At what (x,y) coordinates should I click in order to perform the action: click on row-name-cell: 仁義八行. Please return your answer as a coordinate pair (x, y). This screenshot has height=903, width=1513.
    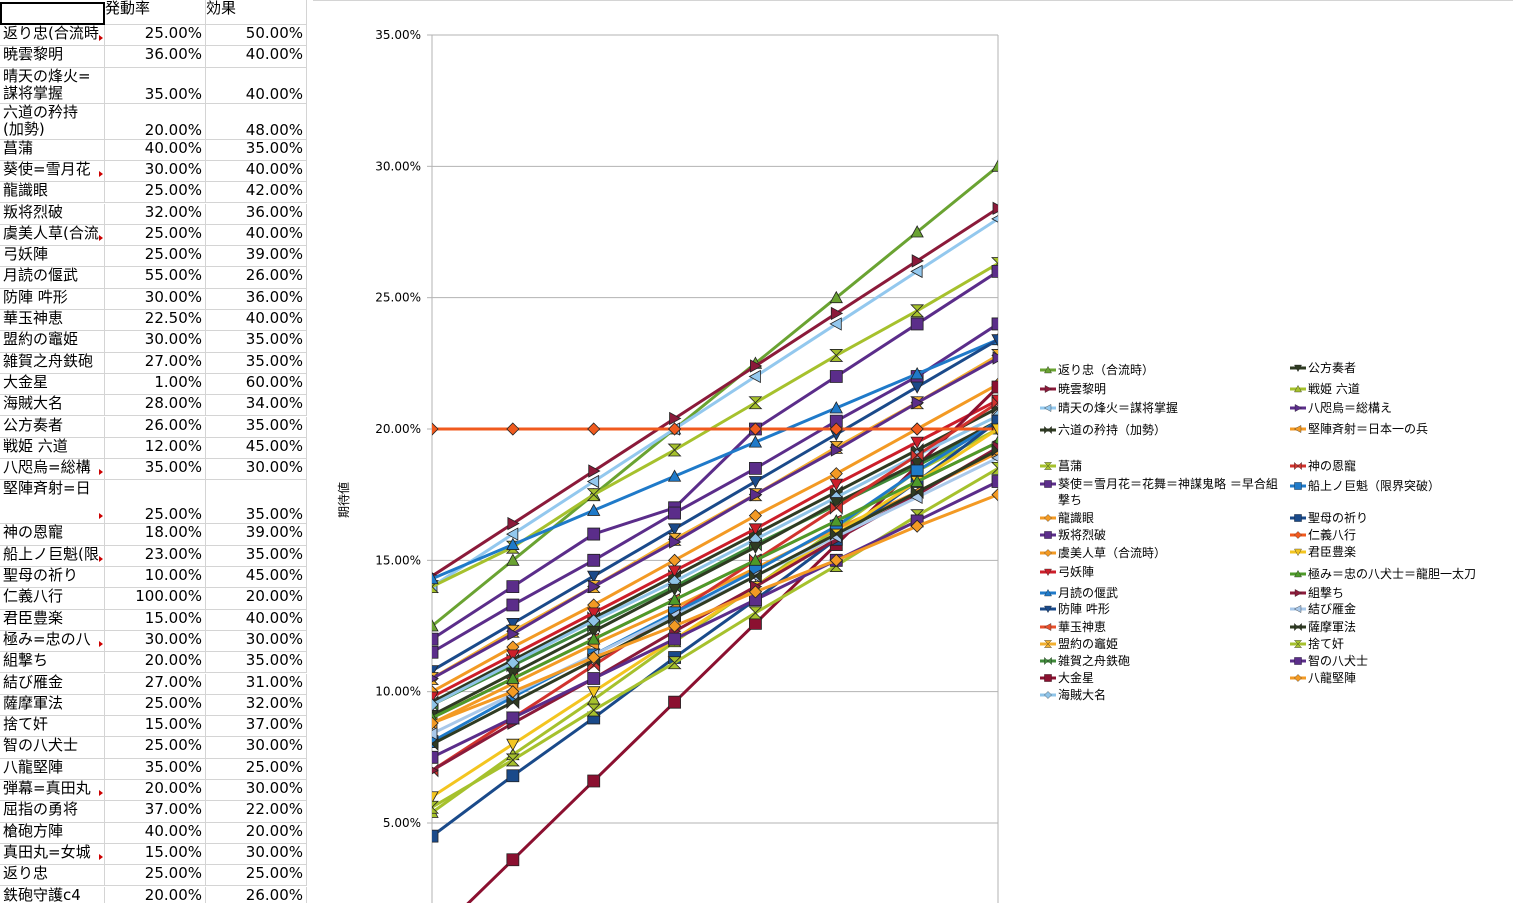
    Looking at the image, I should click on (52, 599).